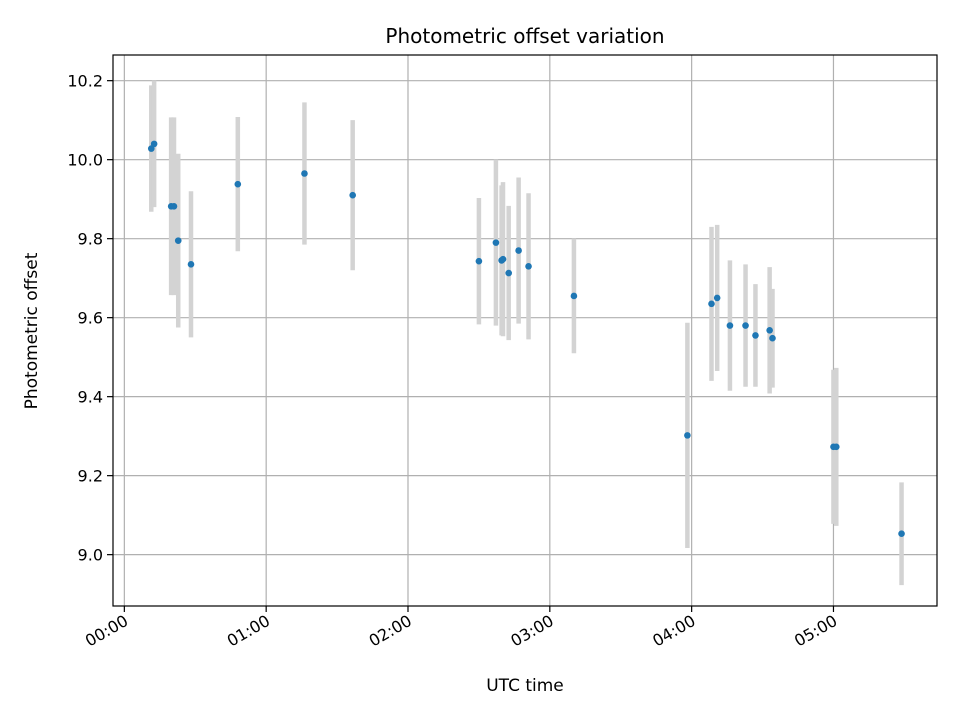 This screenshot has height=720, width=960. I want to click on x-axis-label: UTC time, so click(525, 686).